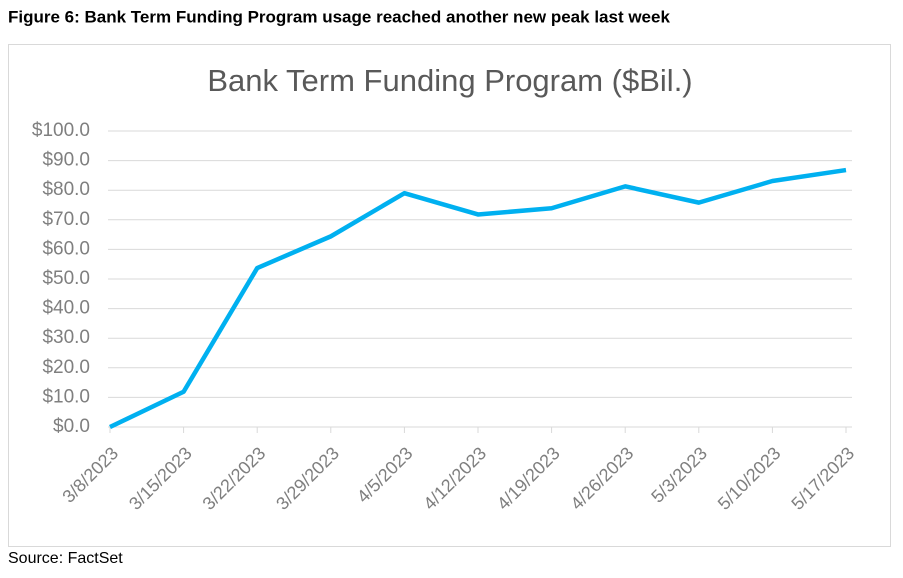 The height and width of the screenshot is (578, 903). What do you see at coordinates (66, 337) in the screenshot?
I see `y-tick-label: $30.0` at bounding box center [66, 337].